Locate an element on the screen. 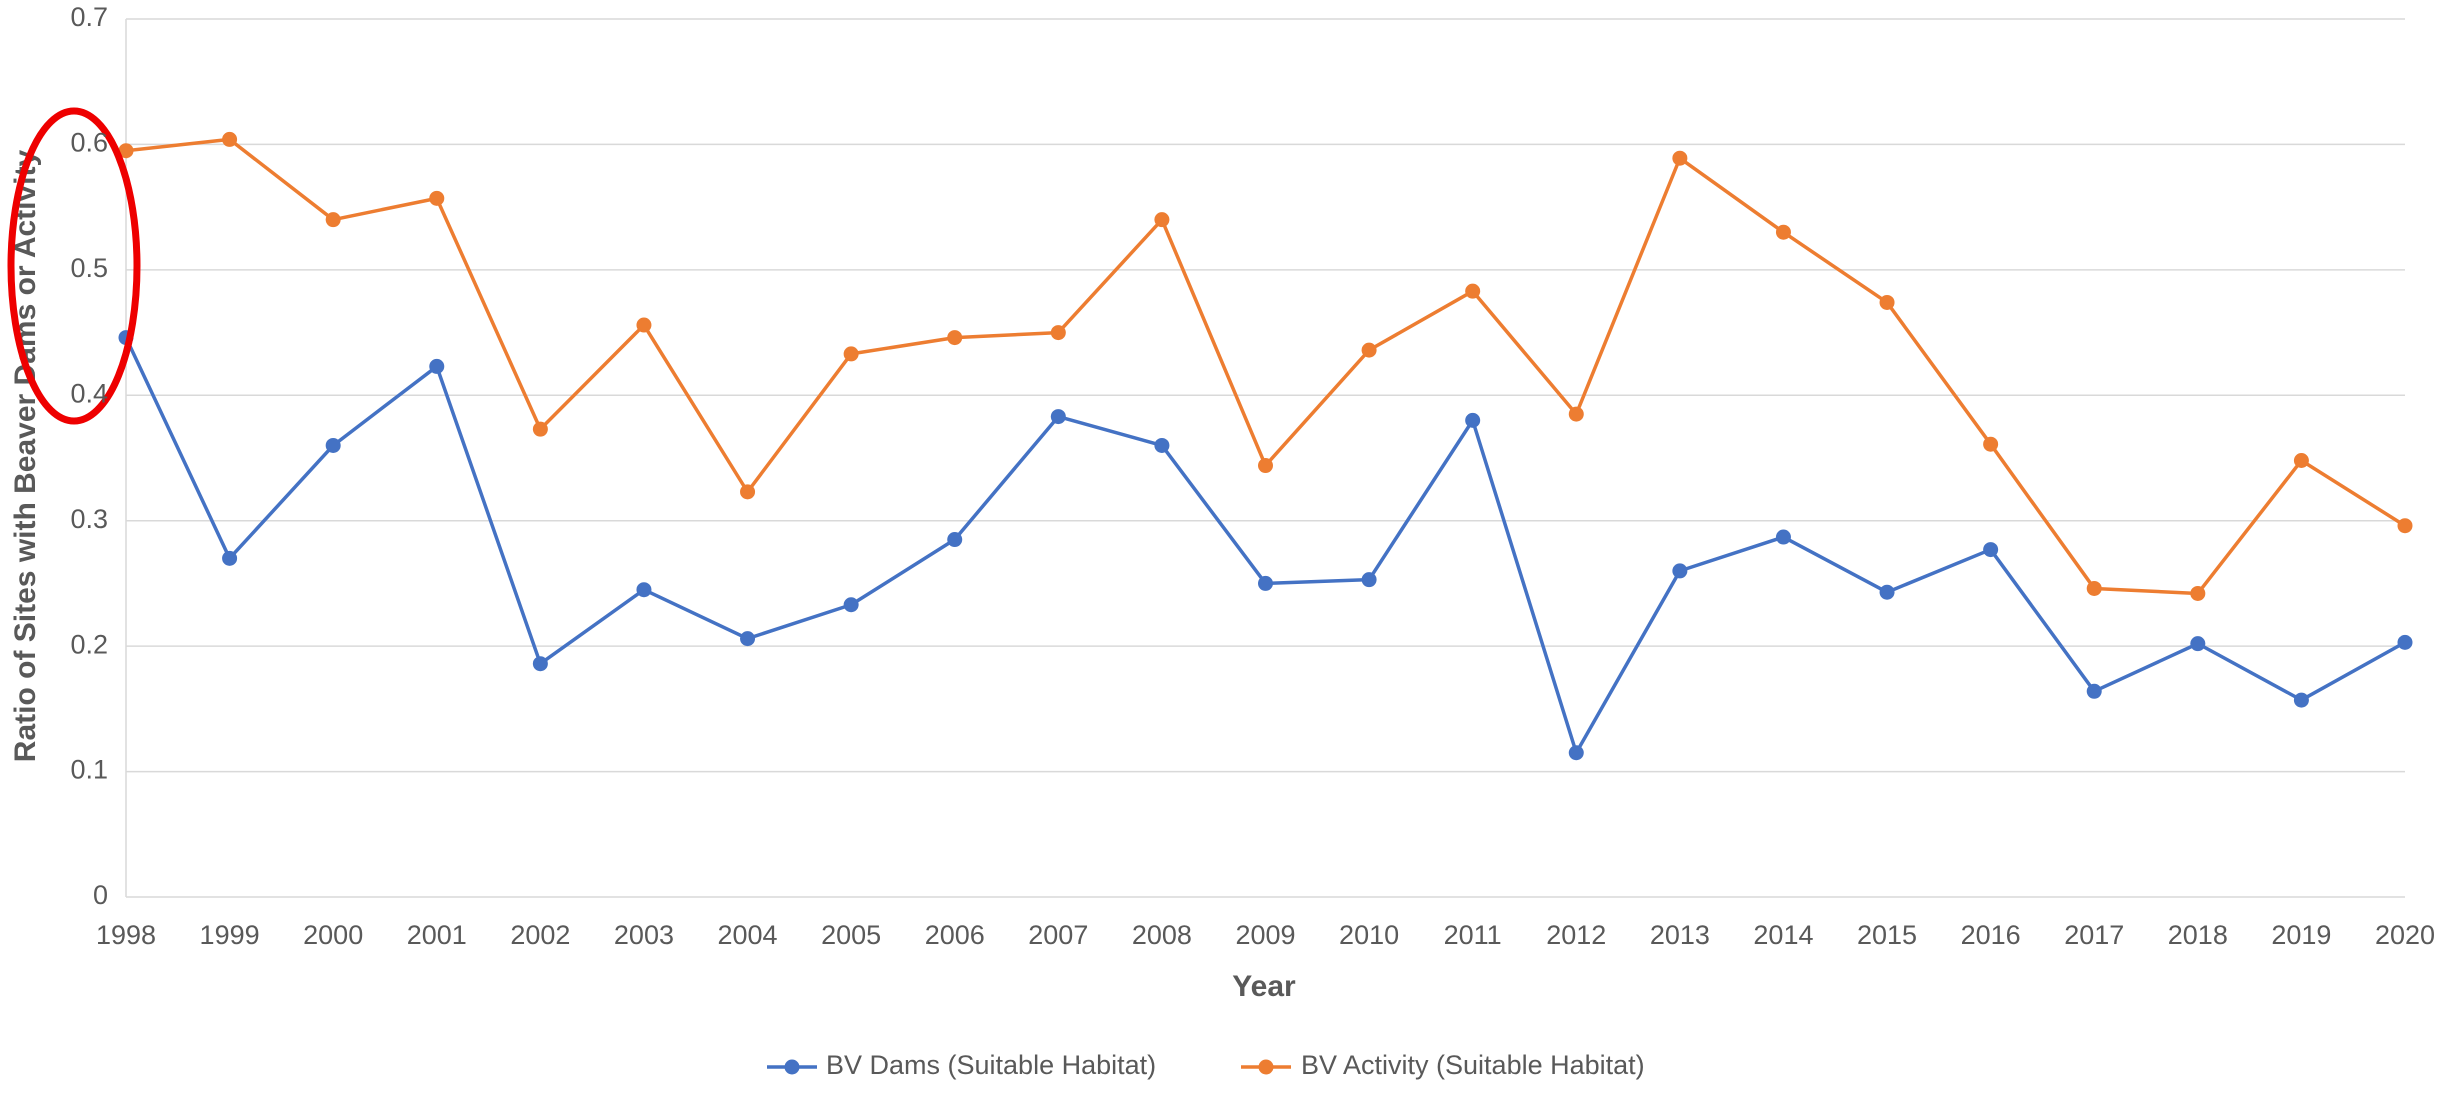 This screenshot has height=1098, width=2451. y-tick-label: 0.6 is located at coordinates (89, 143).